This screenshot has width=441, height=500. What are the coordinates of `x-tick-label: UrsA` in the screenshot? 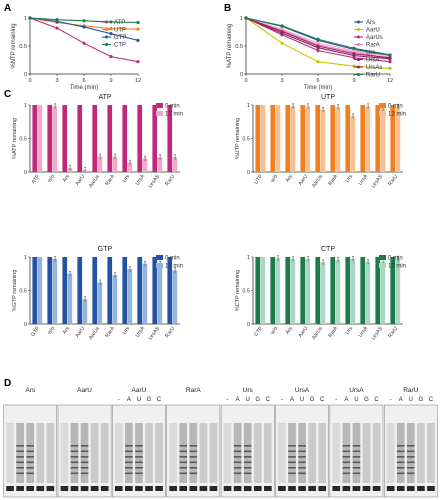 It's located at (141, 331).